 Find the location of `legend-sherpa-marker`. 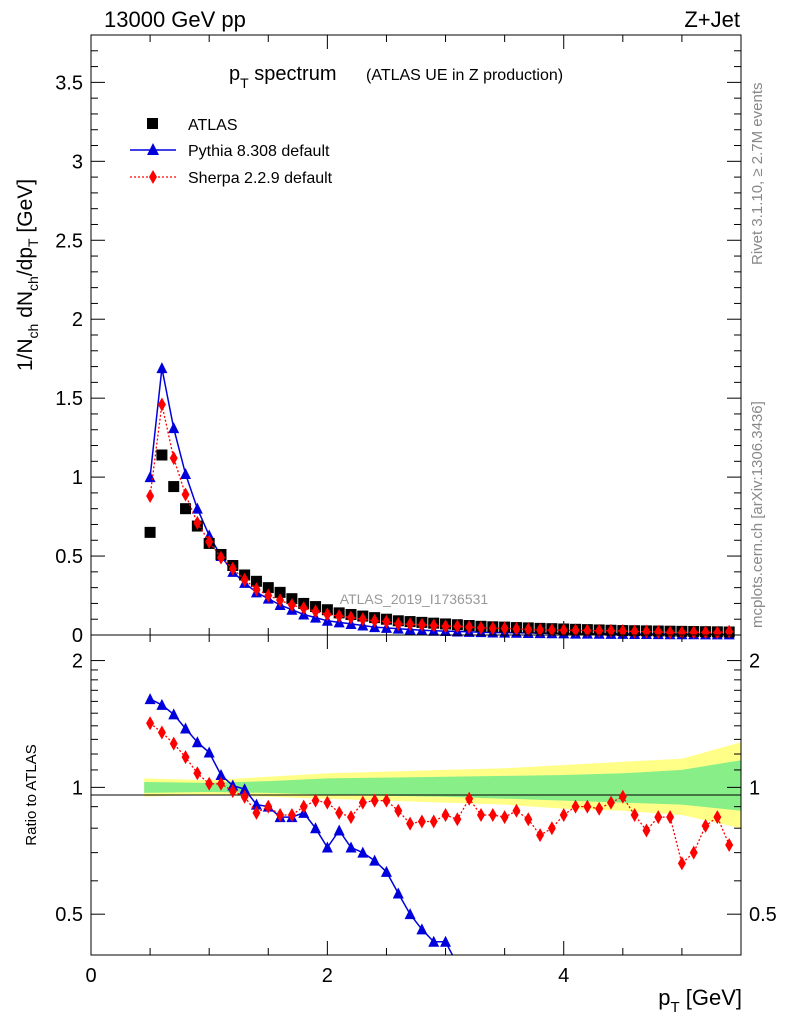

legend-sherpa-marker is located at coordinates (153, 177).